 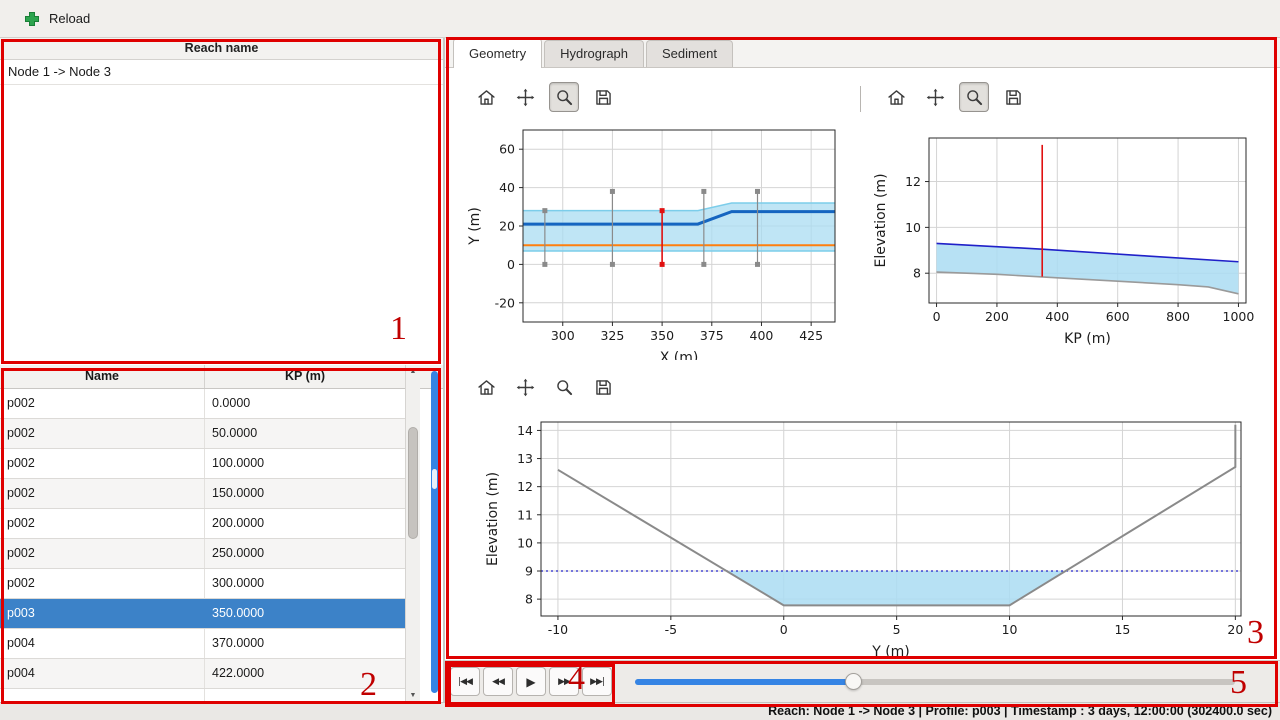 I want to click on play-button: ▶, so click(x=531, y=681).